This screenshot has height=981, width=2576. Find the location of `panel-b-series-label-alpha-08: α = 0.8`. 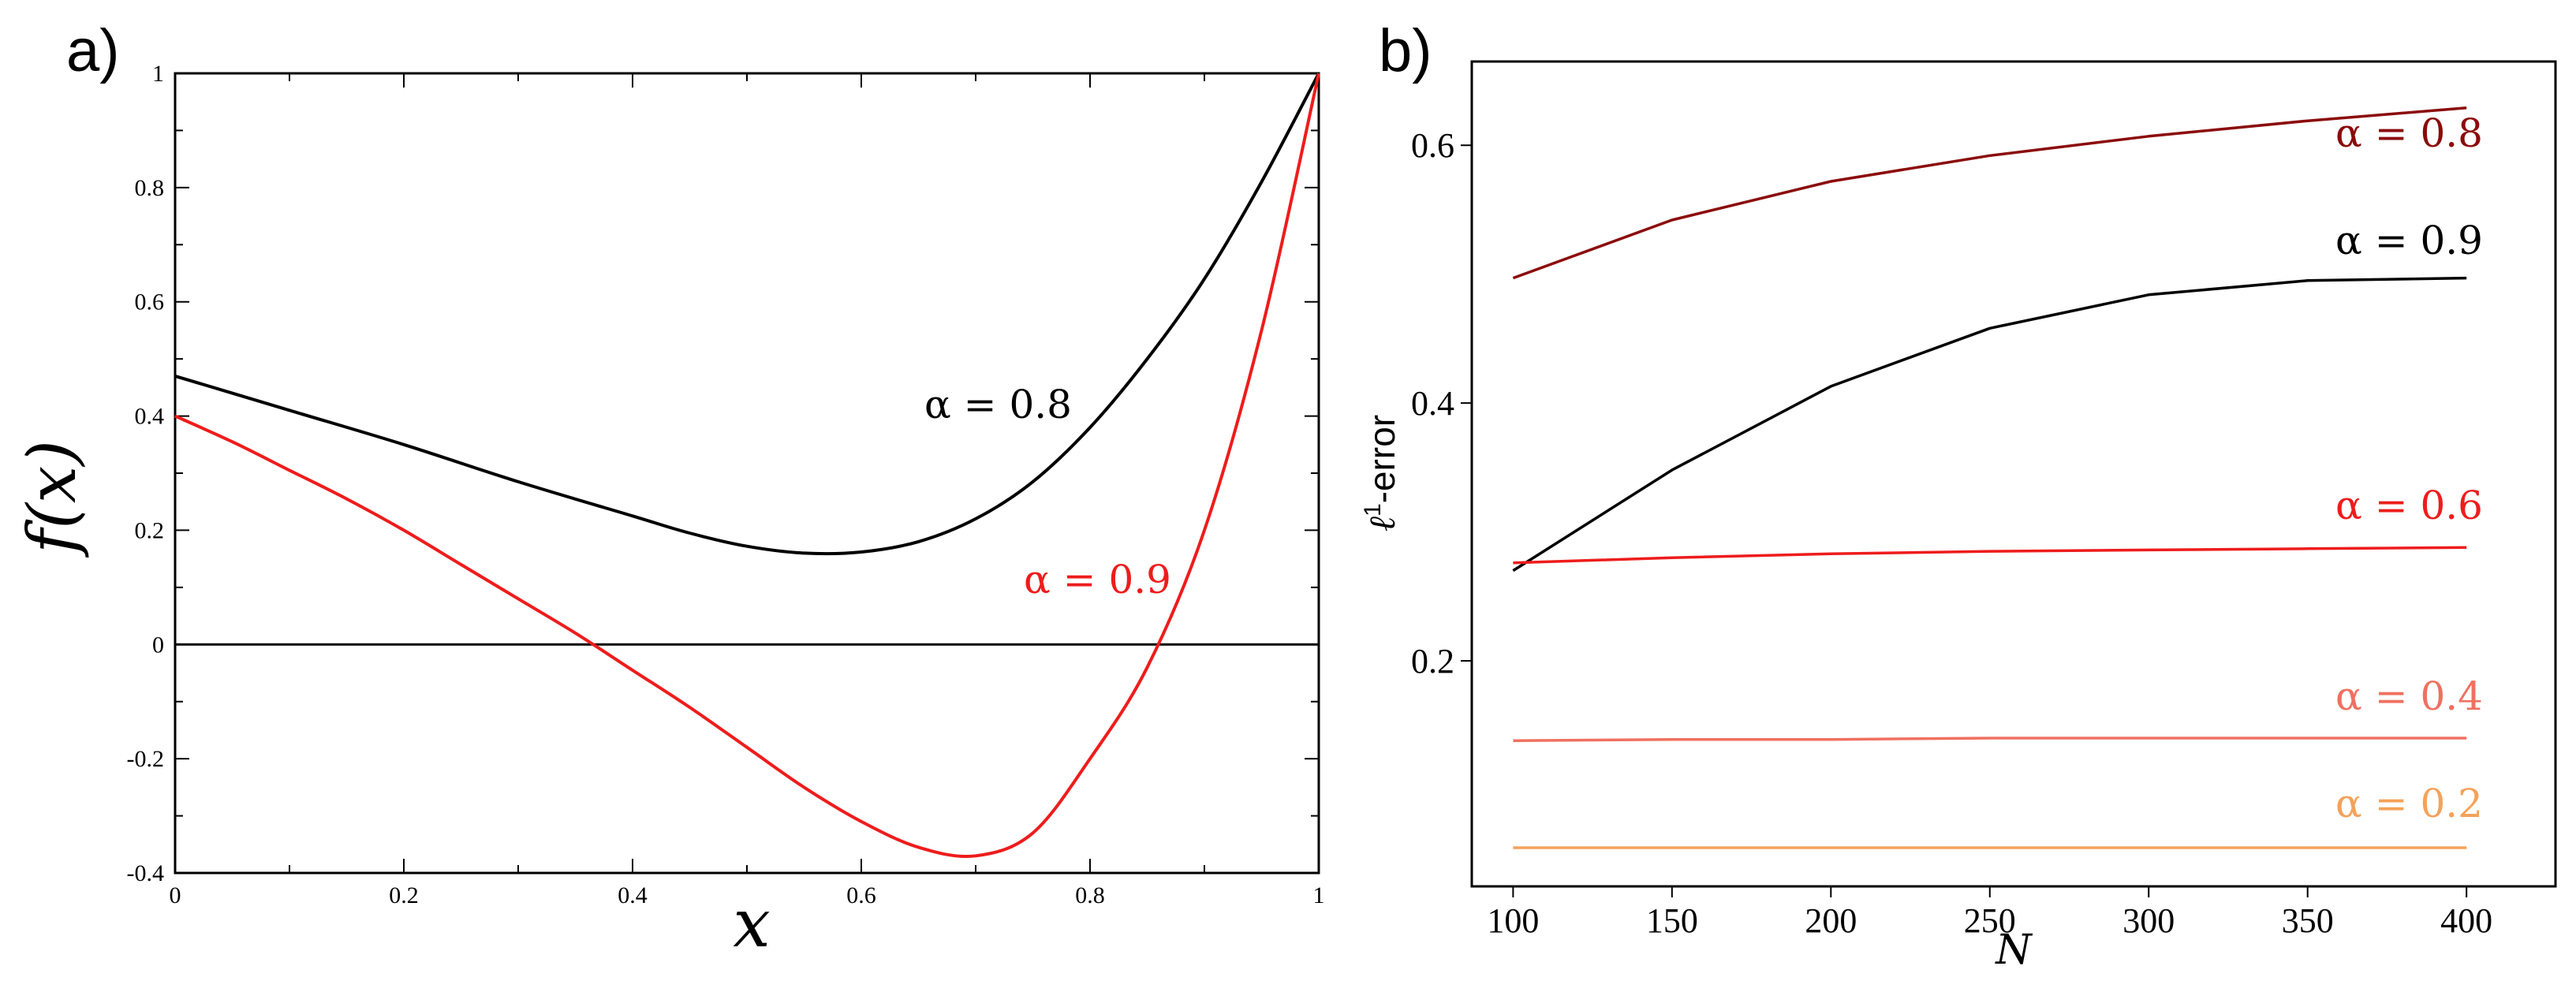

panel-b-series-label-alpha-08: α = 0.8 is located at coordinates (2409, 133).